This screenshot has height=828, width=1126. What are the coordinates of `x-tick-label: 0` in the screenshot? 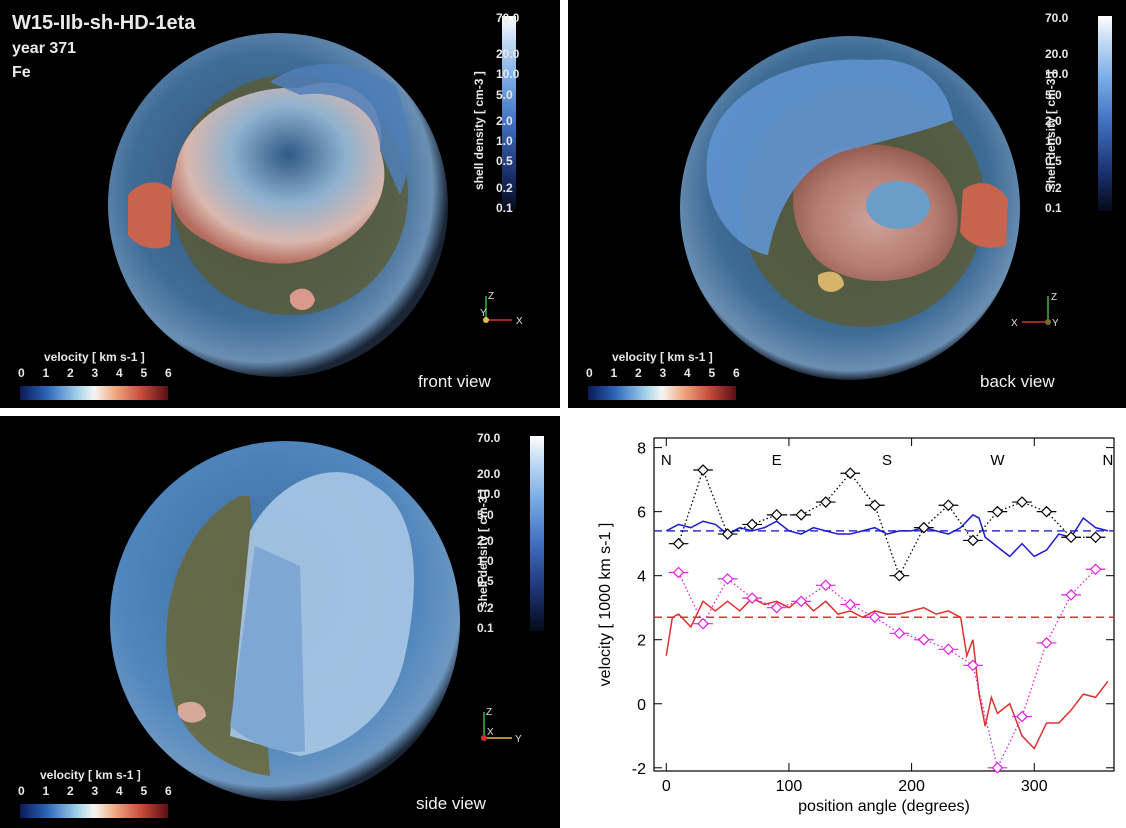 It's located at (666, 786).